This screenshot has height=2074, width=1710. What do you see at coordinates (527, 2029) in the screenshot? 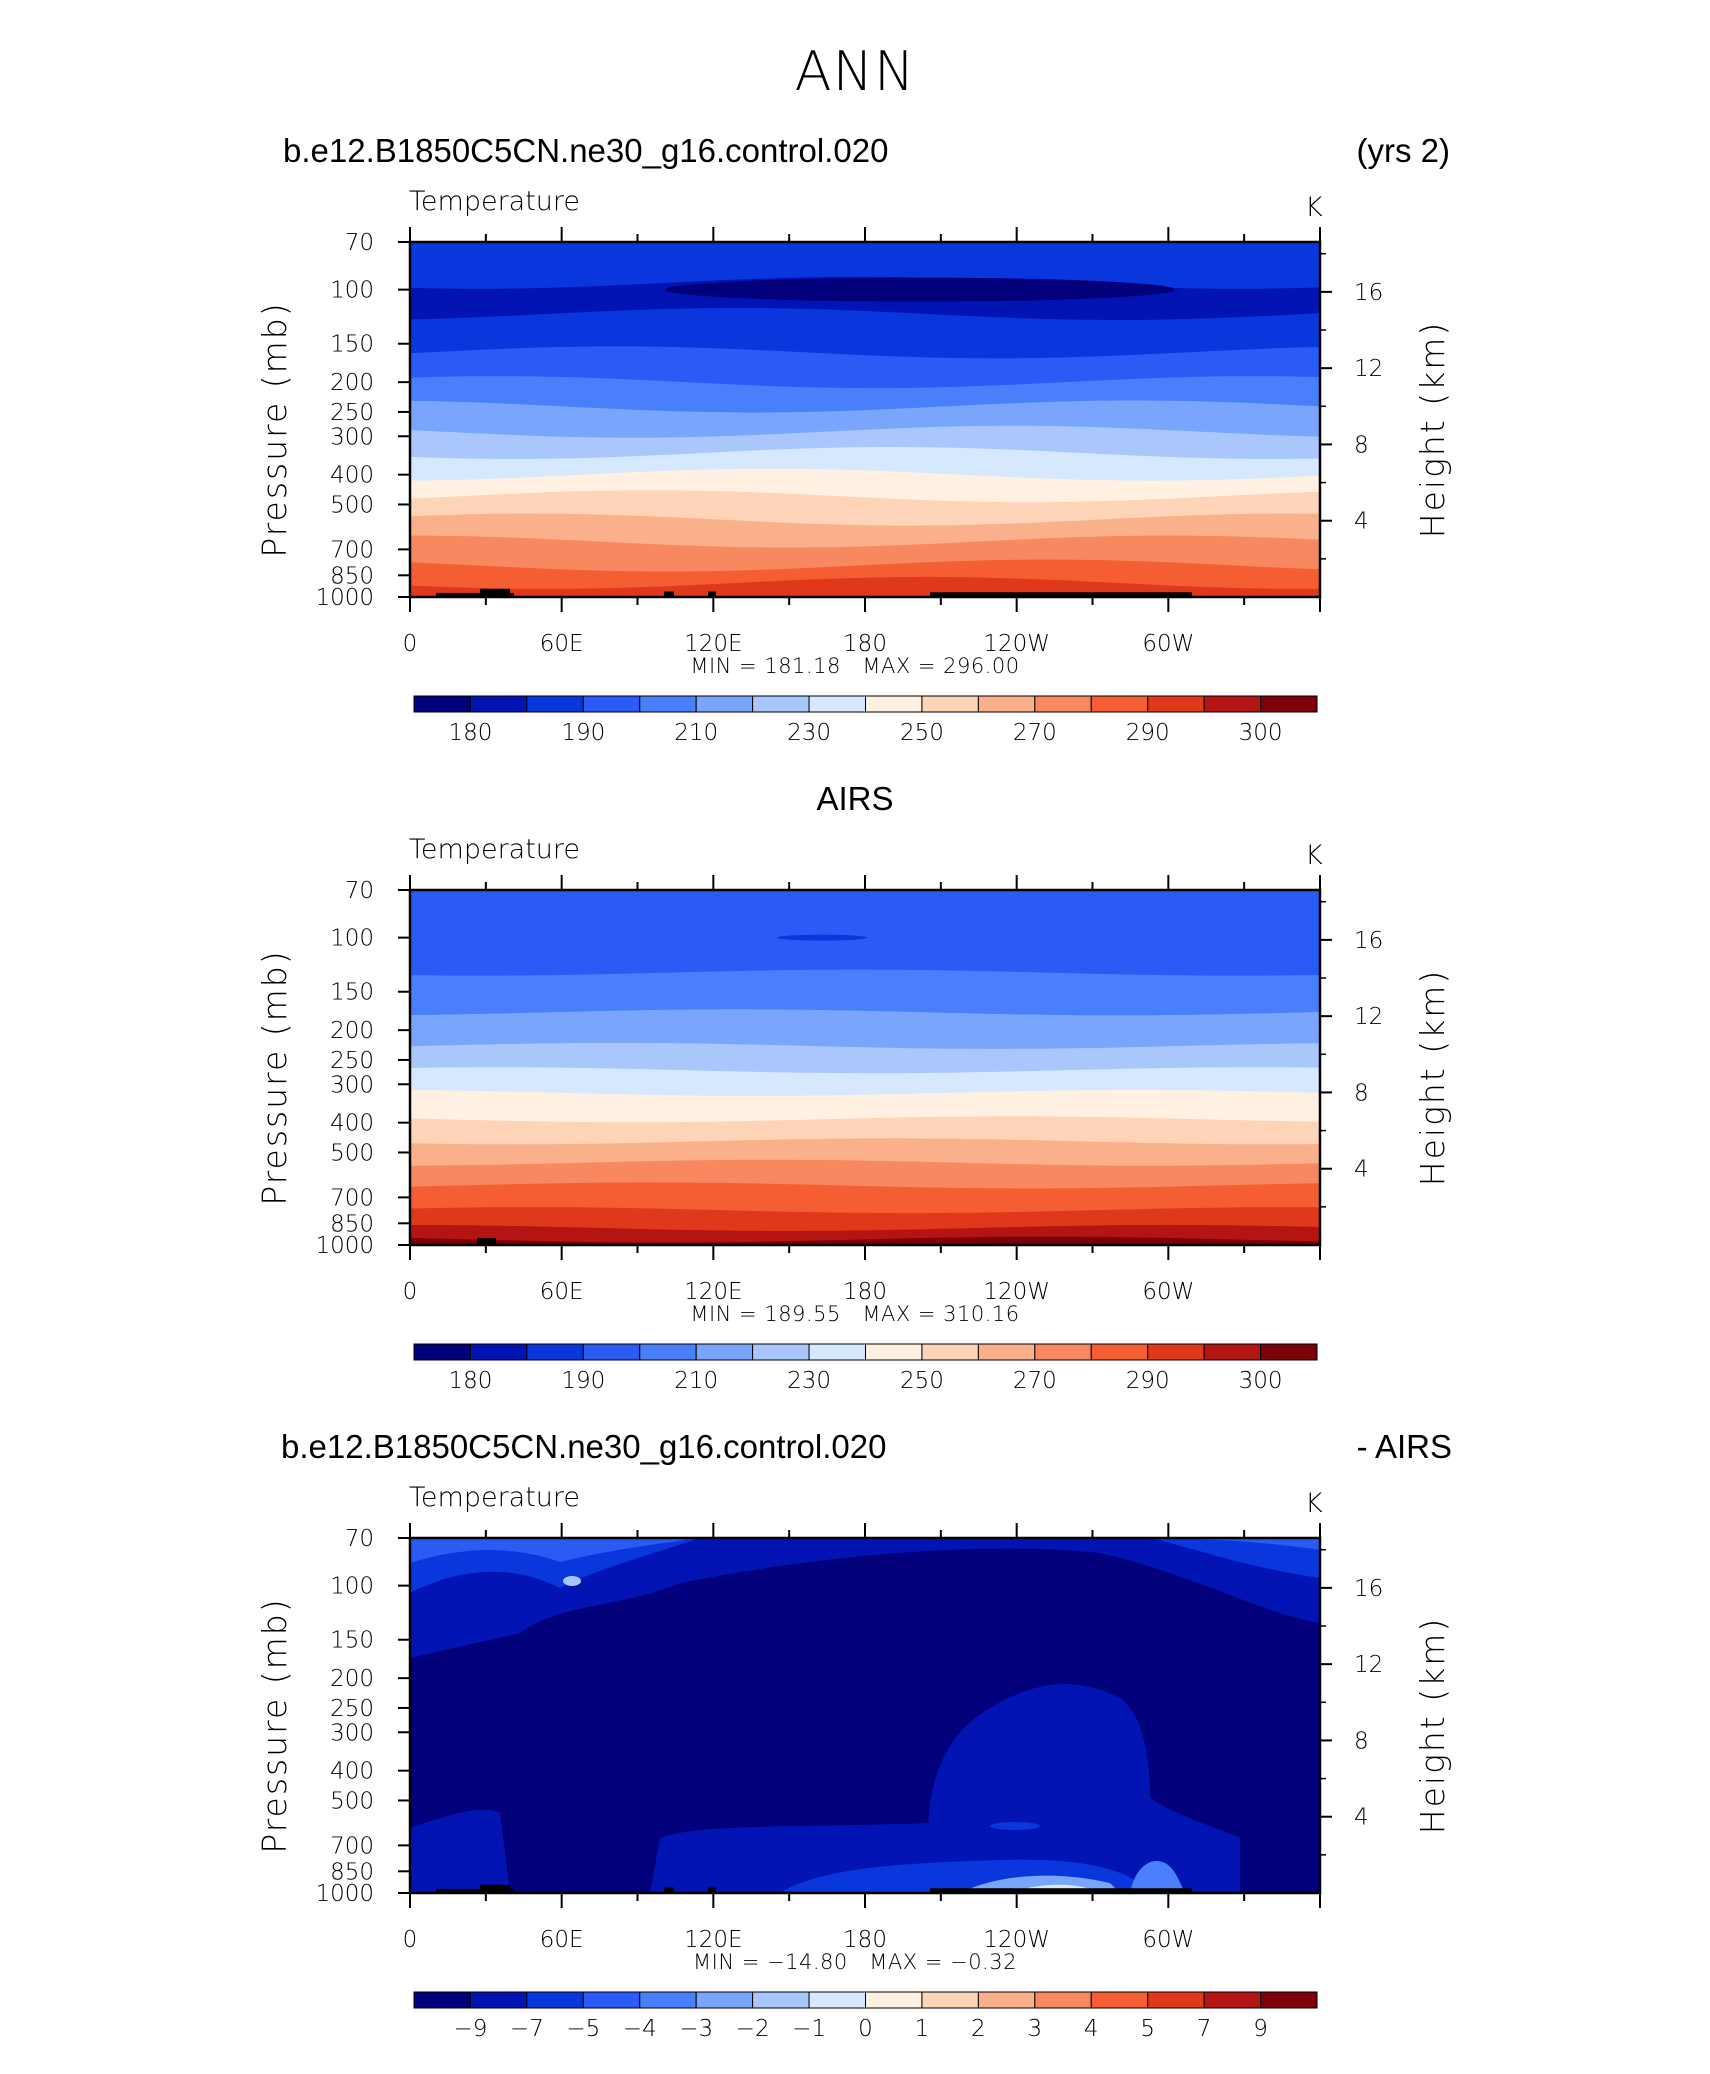
I see `colorbar-label: −7` at bounding box center [527, 2029].